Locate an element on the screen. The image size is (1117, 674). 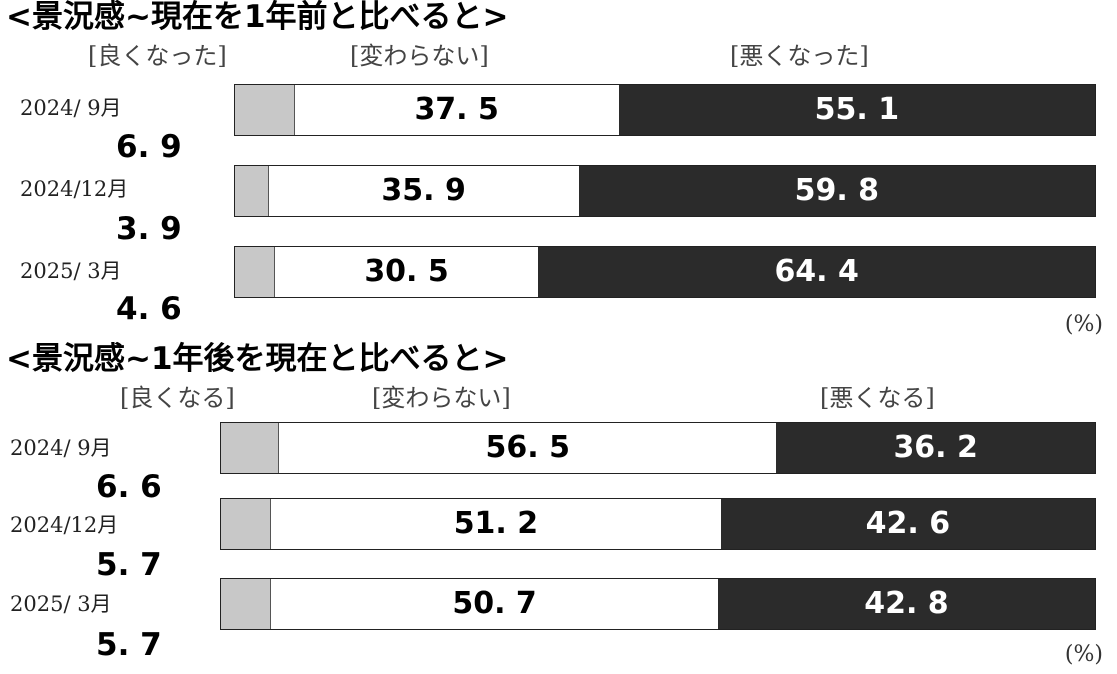
bar-label-same: 35. 9 is located at coordinates (423, 190).